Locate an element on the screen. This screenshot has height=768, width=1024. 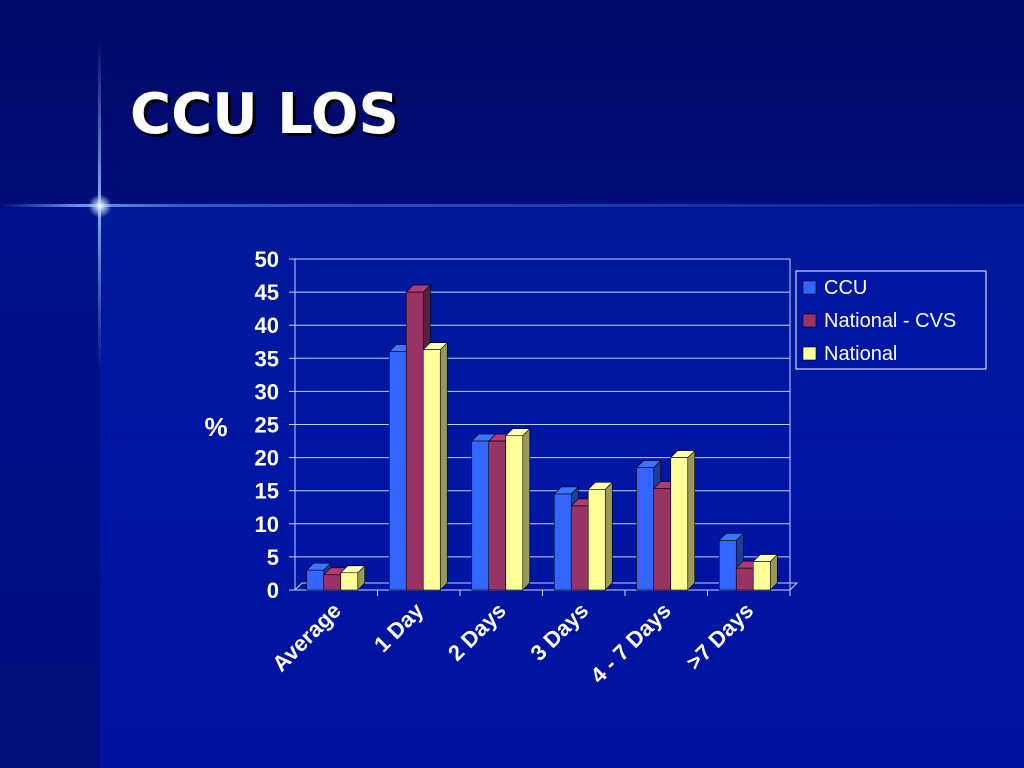
legend: CCU National - CVS National is located at coordinates (891, 320).